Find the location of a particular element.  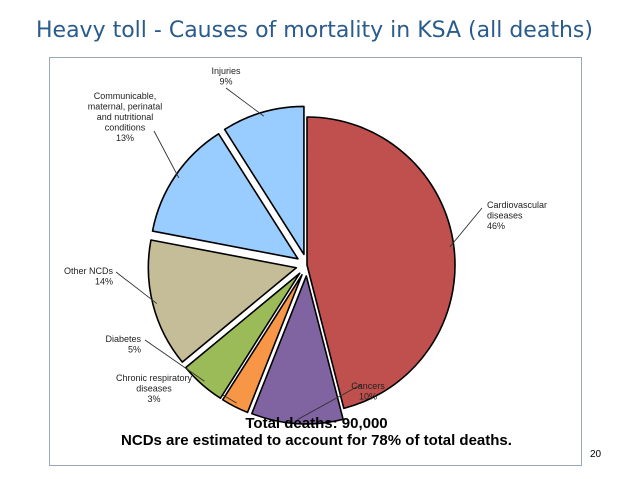

total-deaths-note: Total deaths: 90,000 is located at coordinates (316, 423).